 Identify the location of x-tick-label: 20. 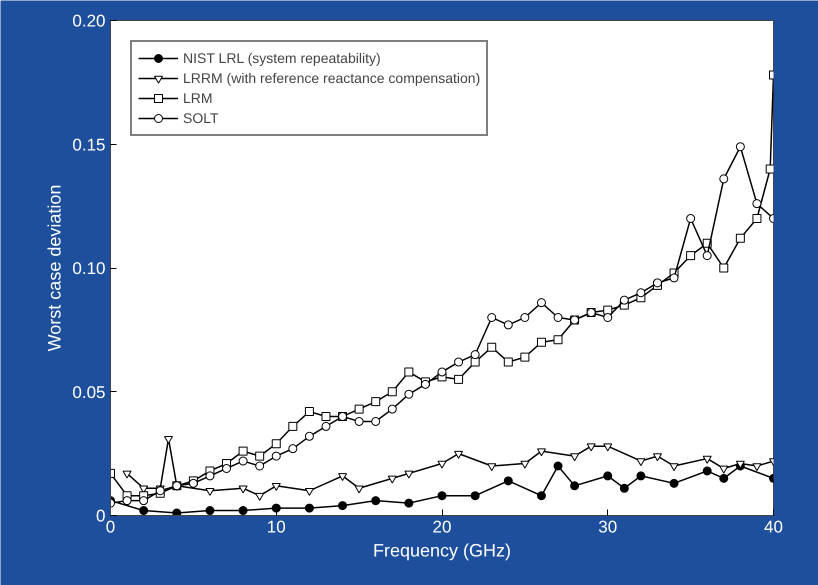
(442, 527).